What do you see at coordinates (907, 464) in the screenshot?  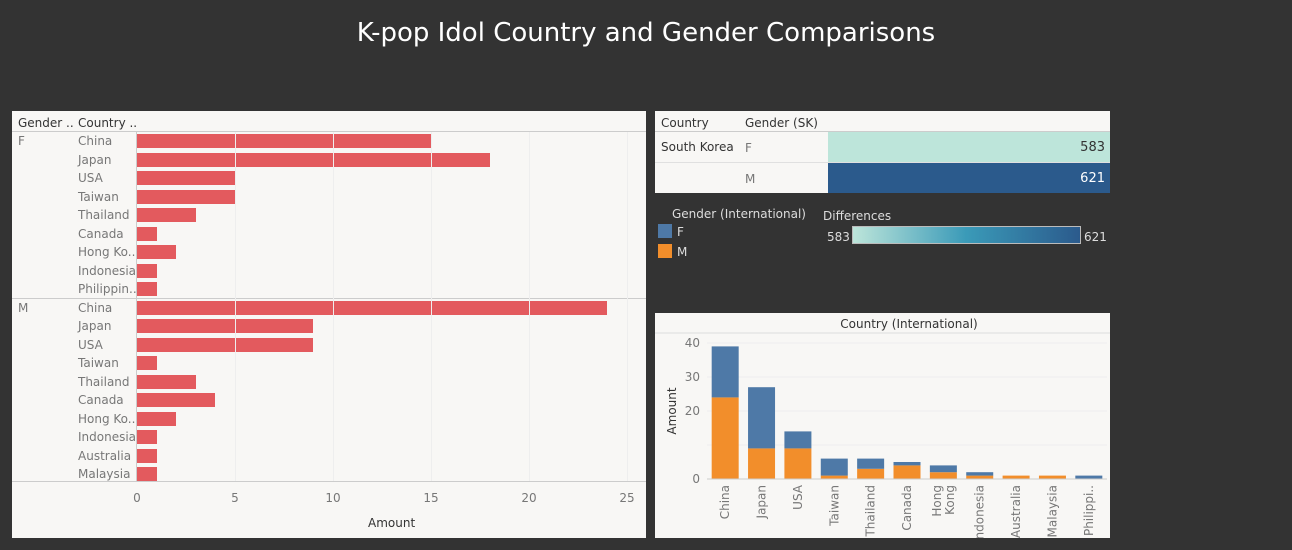 I see `stack-bar-f-canada` at bounding box center [907, 464].